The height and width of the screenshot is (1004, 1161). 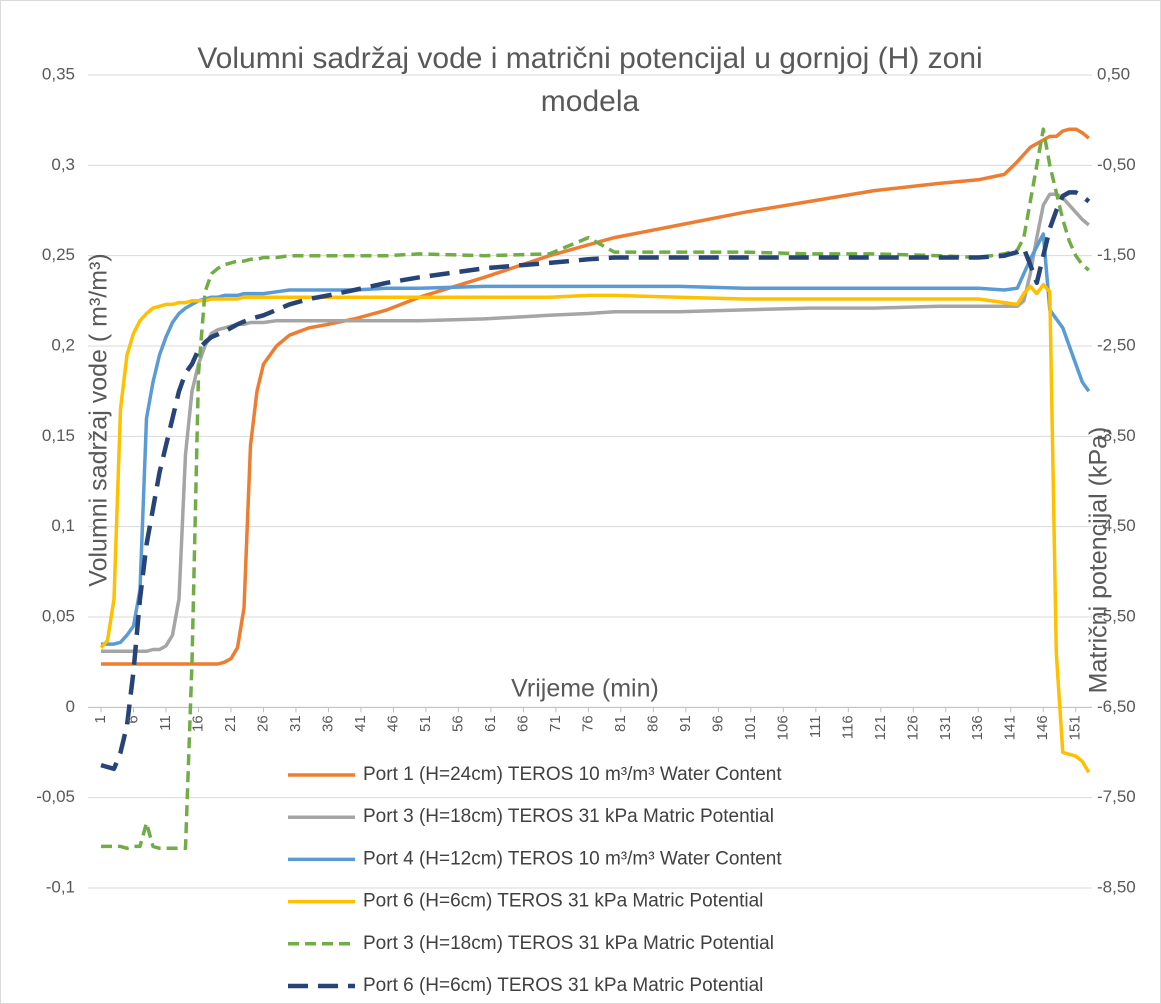 I want to click on y-tick-label: 0,2, so click(x=63, y=344).